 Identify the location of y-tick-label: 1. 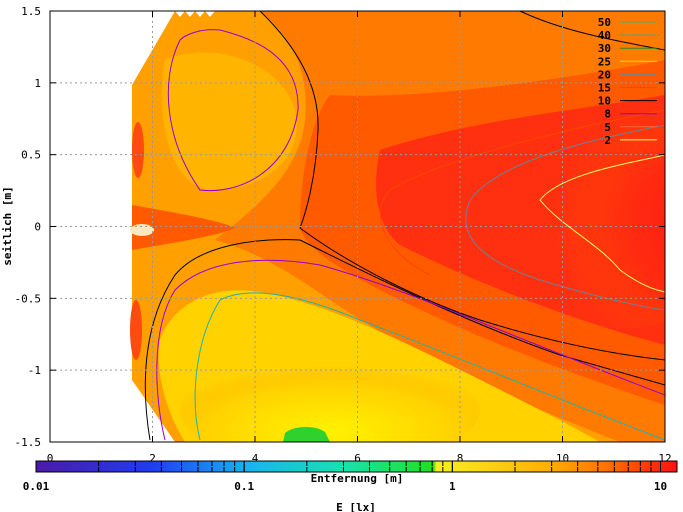
(37, 83).